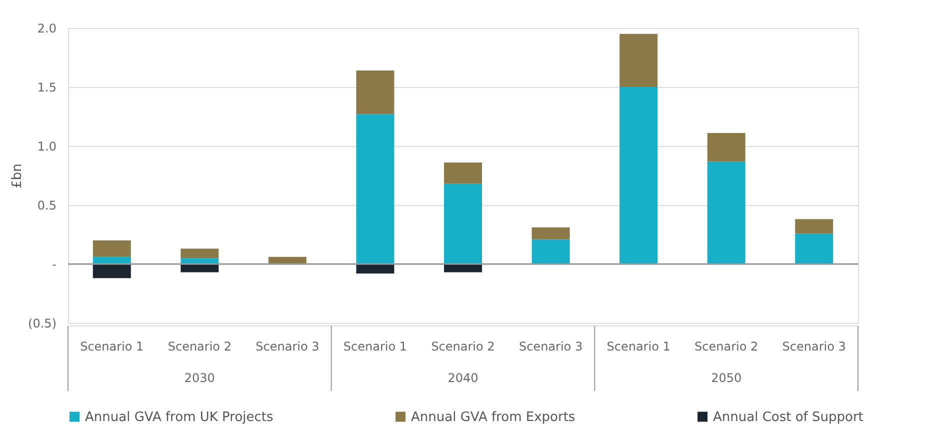 The width and height of the screenshot is (940, 441). Describe the element at coordinates (788, 417) in the screenshot. I see `legend-label: Annual Cost of Support` at that location.